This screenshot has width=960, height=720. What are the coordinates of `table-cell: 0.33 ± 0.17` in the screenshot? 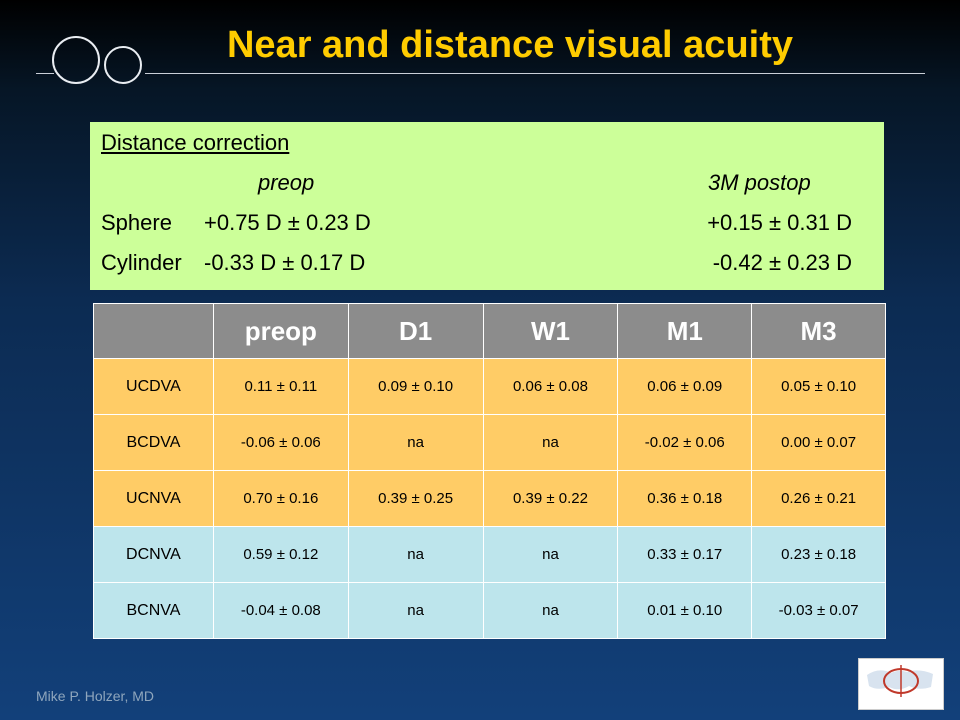 It's located at (685, 554).